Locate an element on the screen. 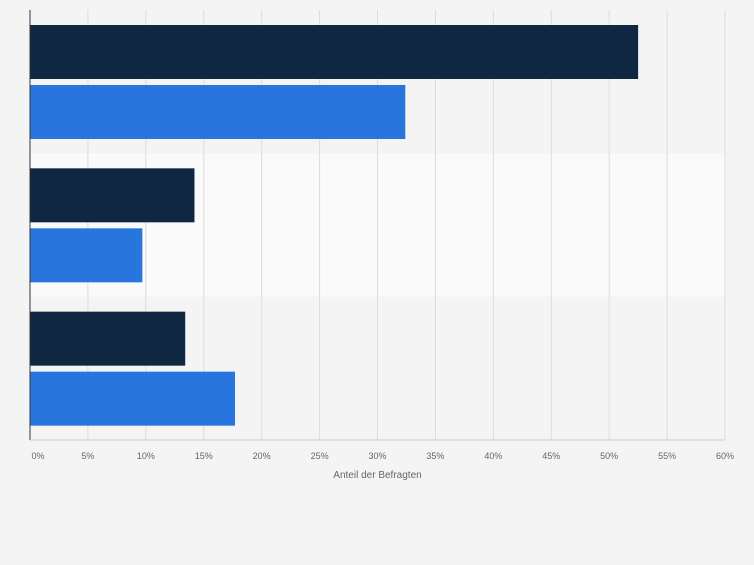 The image size is (754, 565). x-tick-label-5: 5% is located at coordinates (87, 456).